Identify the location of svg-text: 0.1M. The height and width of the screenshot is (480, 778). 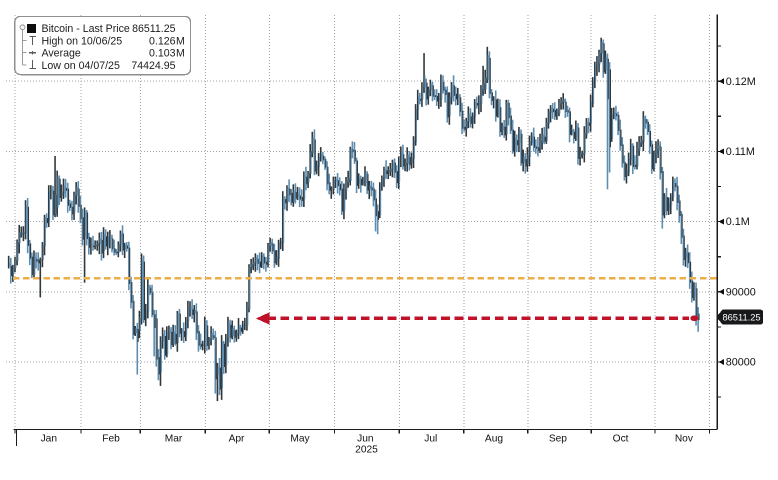
(738, 222).